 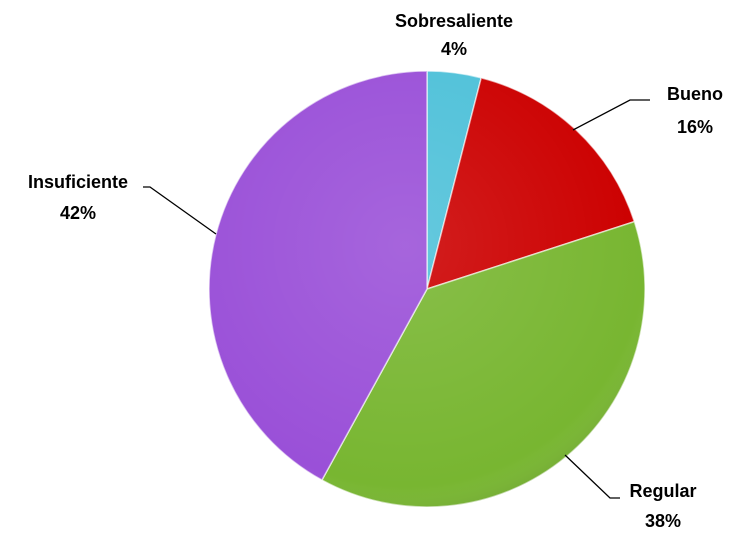 What do you see at coordinates (695, 94) in the screenshot?
I see `slice-label: Bueno` at bounding box center [695, 94].